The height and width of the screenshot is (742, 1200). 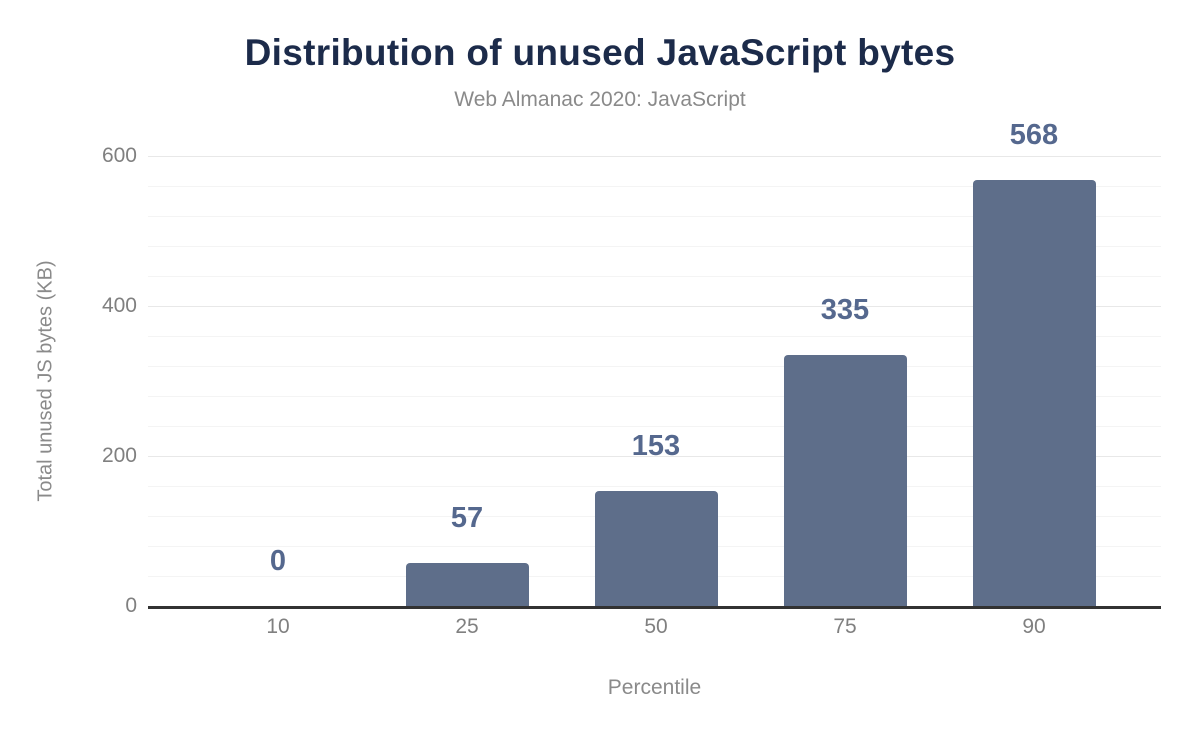 I want to click on y-tick-label: 600, so click(x=119, y=155).